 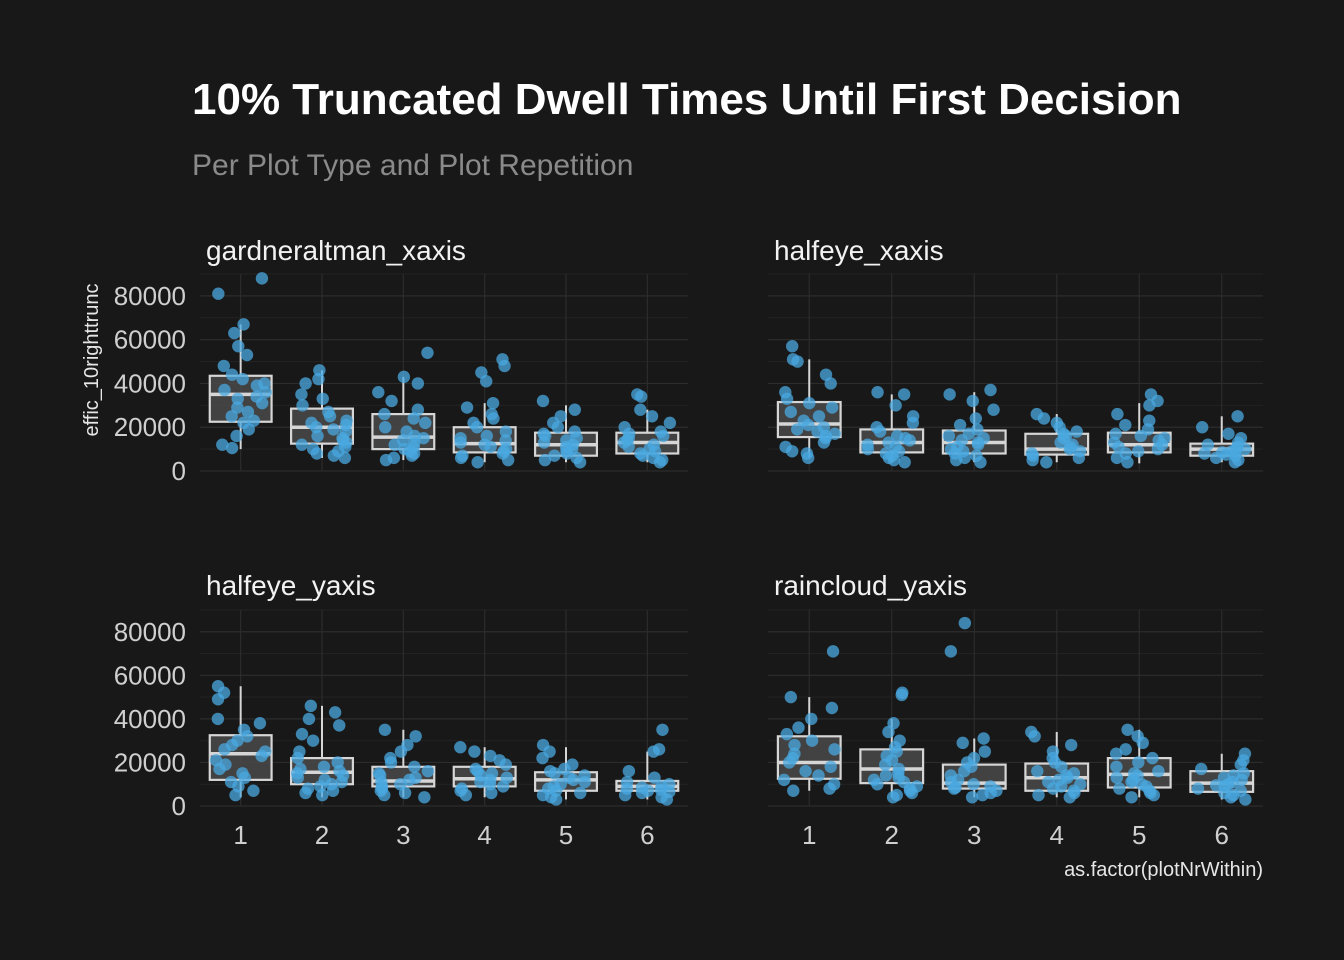 I want to click on facet-panel-gardneraltman_xaxis: gardneraltman_xaxis 0 20000 40000 60000 80000, so click(x=401, y=360).